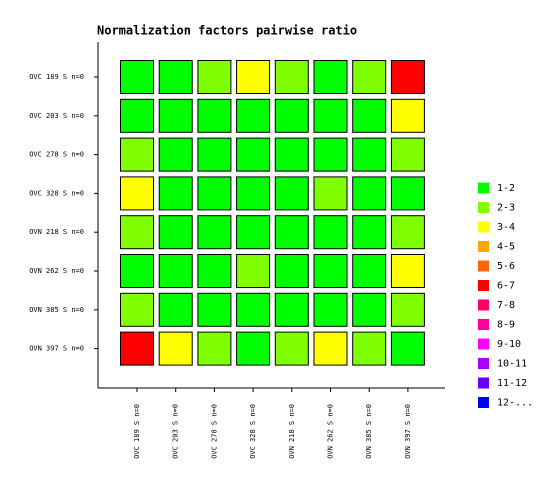 The width and height of the screenshot is (556, 480). Describe the element at coordinates (506, 188) in the screenshot. I see `legend-label: 1-2` at that location.